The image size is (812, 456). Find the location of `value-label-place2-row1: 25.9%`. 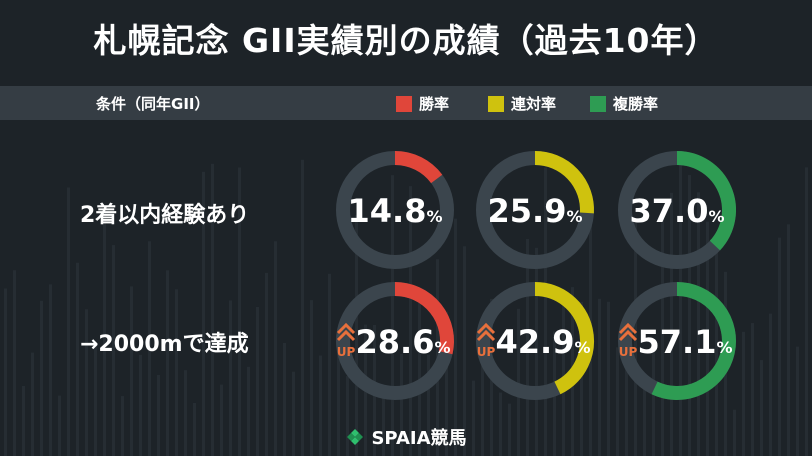

value-label-place2-row1: 25.9% is located at coordinates (535, 211).